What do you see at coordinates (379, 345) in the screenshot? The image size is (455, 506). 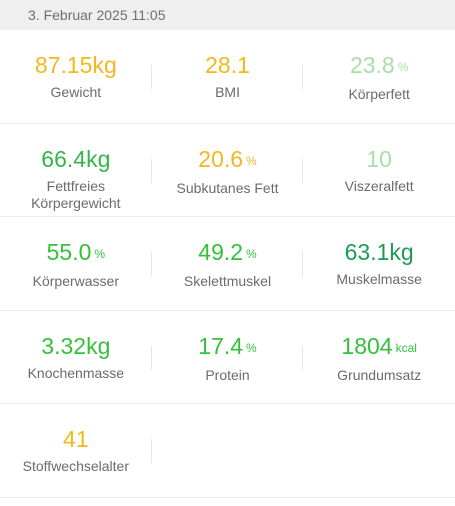 I see `metric-value: 1804 kcal` at bounding box center [379, 345].